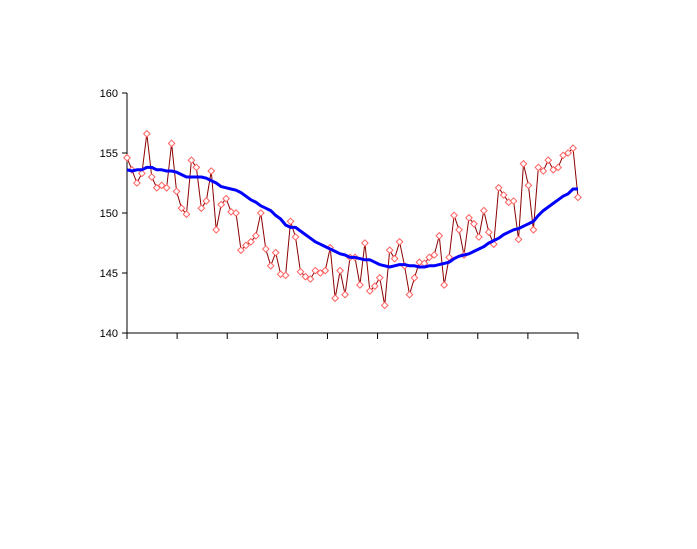 This screenshot has height=549, width=697. What do you see at coordinates (109, 274) in the screenshot?
I see `y-tick-label: 145` at bounding box center [109, 274].